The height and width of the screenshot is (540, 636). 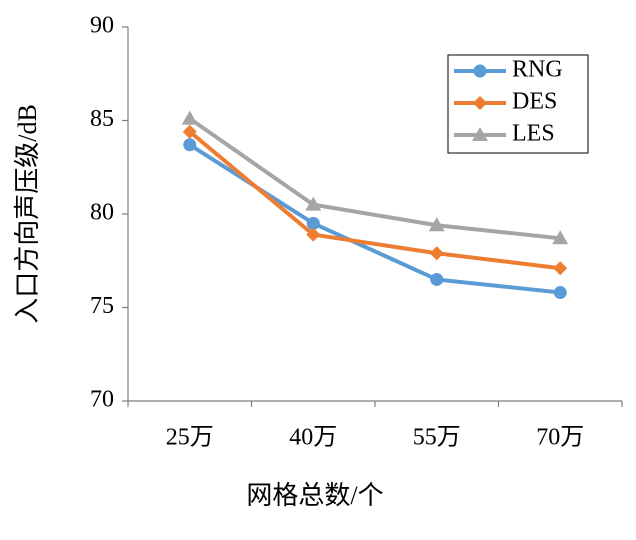 What do you see at coordinates (560, 438) in the screenshot?
I see `x-tick-label: 70万` at bounding box center [560, 438].